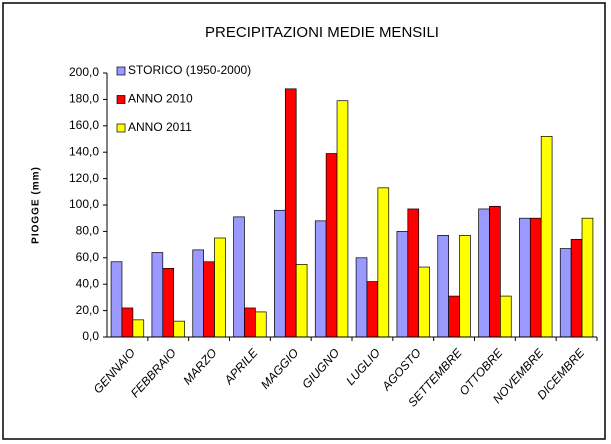 Image resolution: width=611 pixels, height=444 pixels. Describe the element at coordinates (84, 178) in the screenshot. I see `y-tick-label: 120,0` at that location.